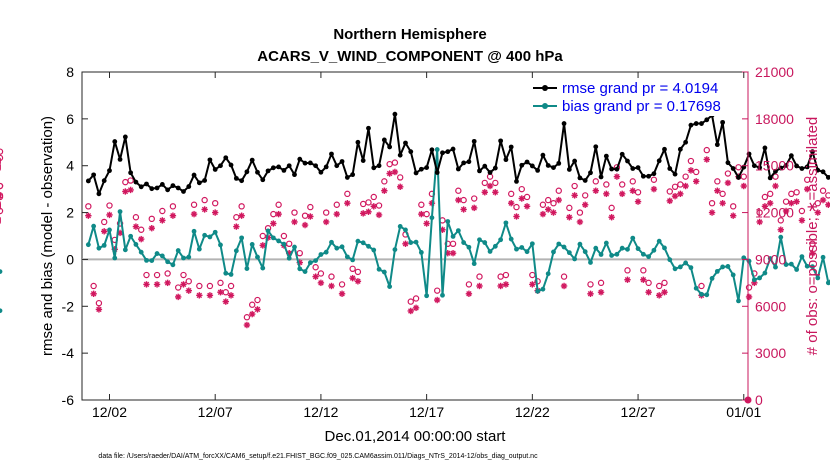 The width and height of the screenshot is (830, 470). Describe the element at coordinates (70, 213) in the screenshot. I see `y-tick-label: 2` at that location.